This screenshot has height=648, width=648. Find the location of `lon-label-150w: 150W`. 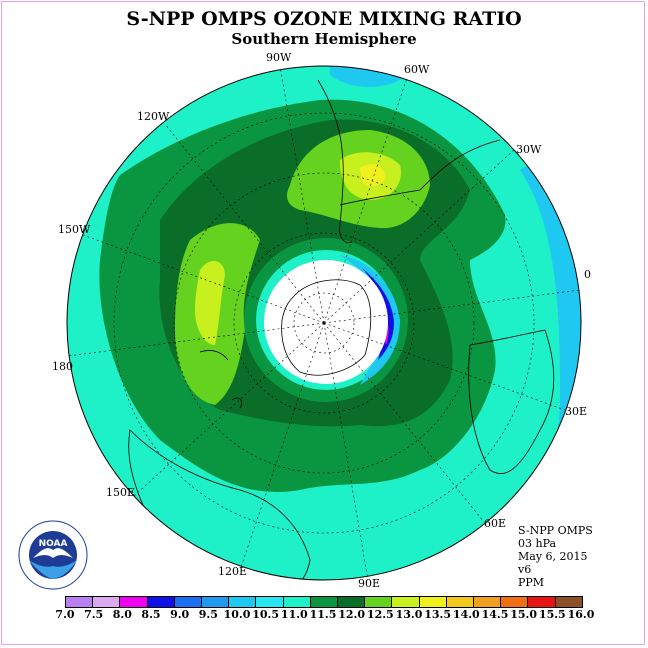

lon-label-150w: 150W is located at coordinates (74, 229).